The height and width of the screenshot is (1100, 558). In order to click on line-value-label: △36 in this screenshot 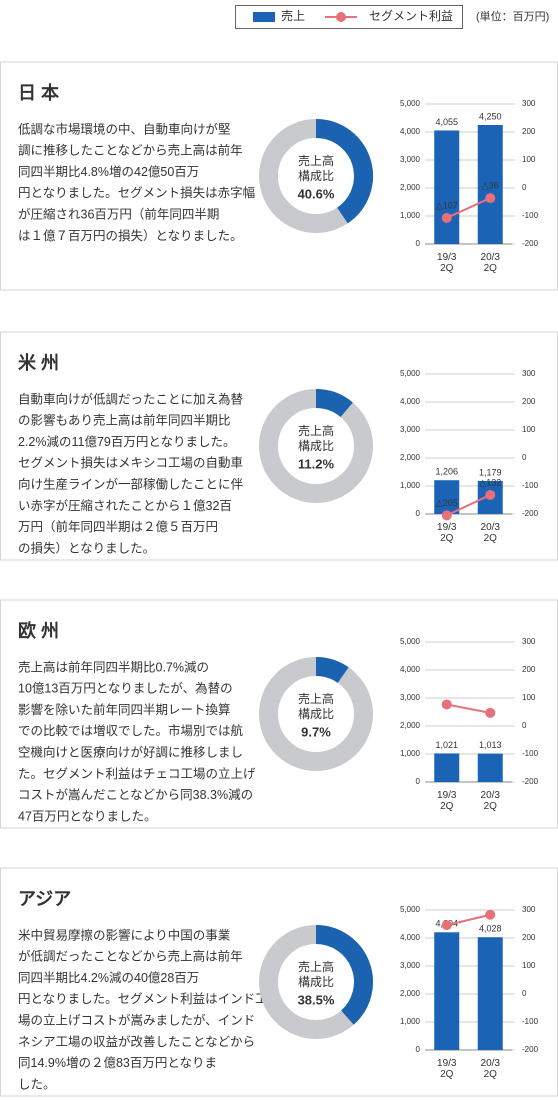, I will do `click(490, 185)`.